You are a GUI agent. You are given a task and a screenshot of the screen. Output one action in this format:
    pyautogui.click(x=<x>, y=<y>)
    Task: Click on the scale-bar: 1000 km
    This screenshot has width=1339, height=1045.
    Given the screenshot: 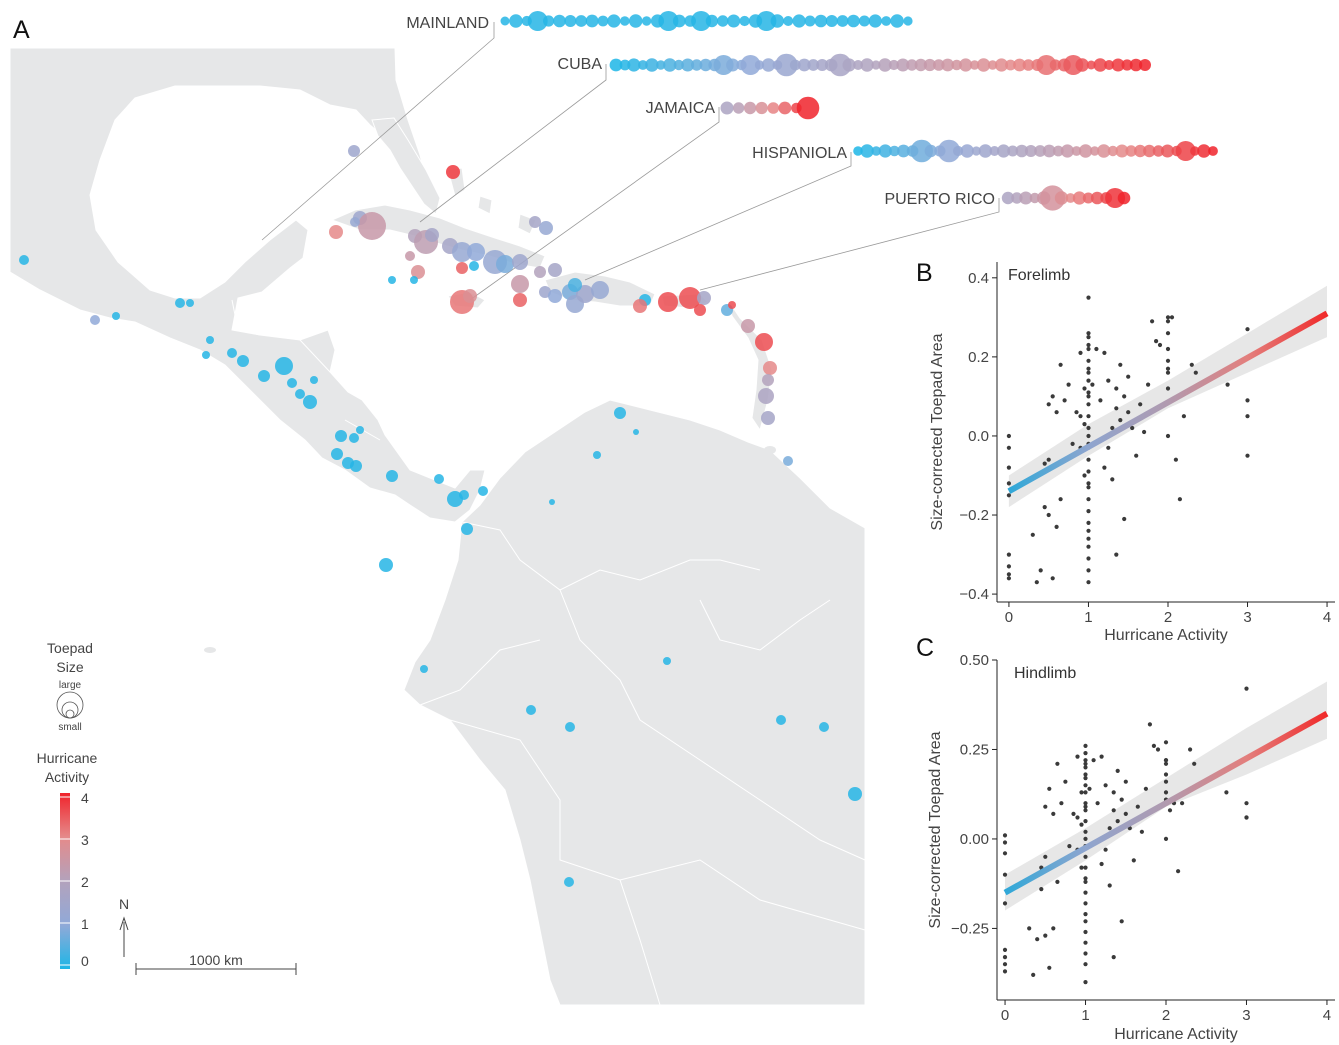 What is the action you would take?
    pyautogui.click(x=216, y=963)
    